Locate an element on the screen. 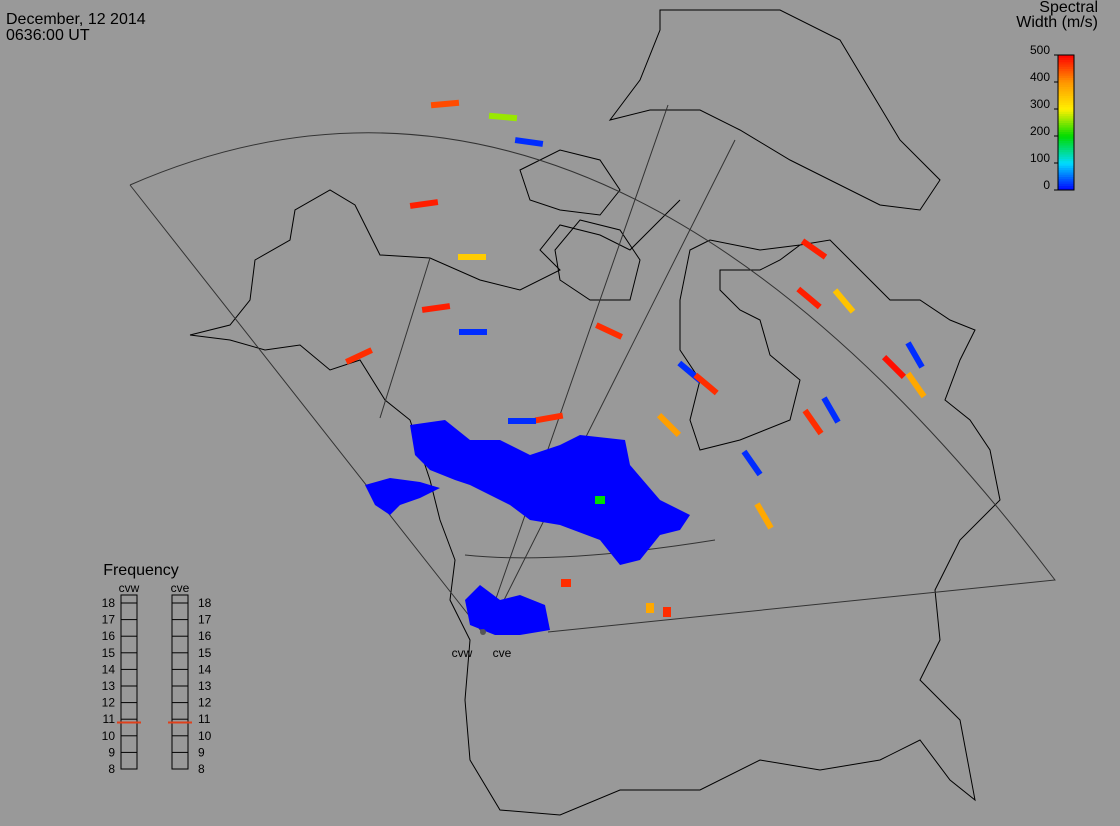 This screenshot has width=1120, height=826. date: December, 12 2014 is located at coordinates (76, 19).